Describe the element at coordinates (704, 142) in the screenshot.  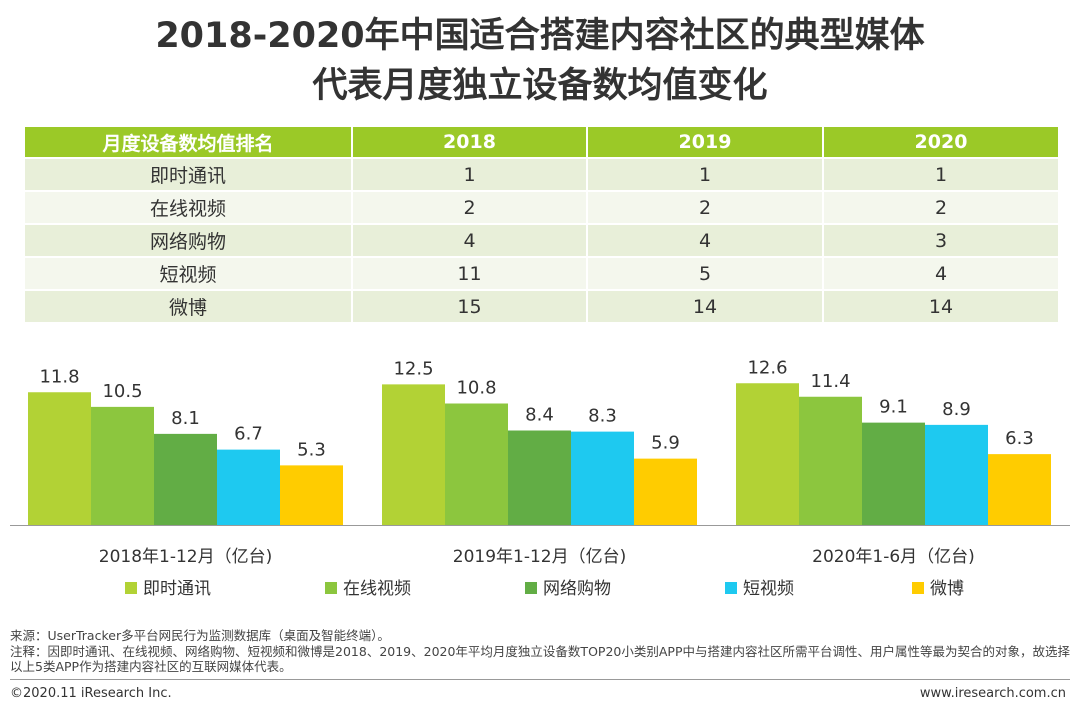
I see `table-header-2019: 2019` at that location.